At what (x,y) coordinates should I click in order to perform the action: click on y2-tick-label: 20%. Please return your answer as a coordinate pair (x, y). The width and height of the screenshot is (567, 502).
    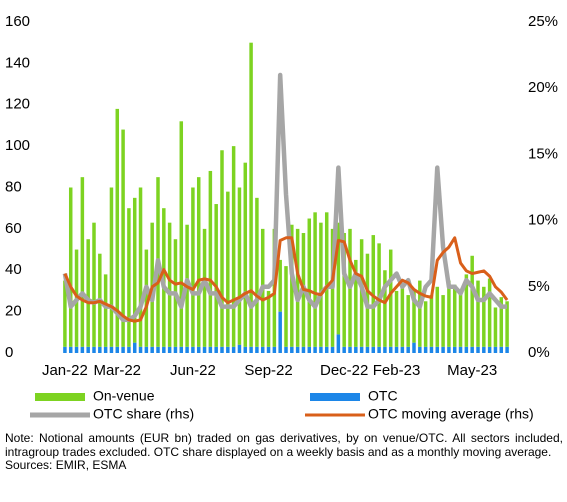
    Looking at the image, I should click on (543, 87).